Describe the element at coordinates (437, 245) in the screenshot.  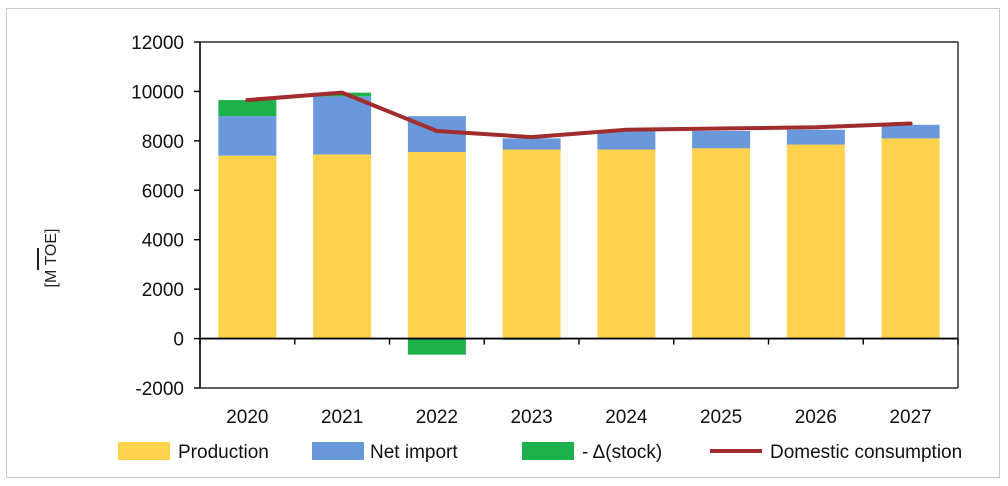
I see `bar-production-2022` at that location.